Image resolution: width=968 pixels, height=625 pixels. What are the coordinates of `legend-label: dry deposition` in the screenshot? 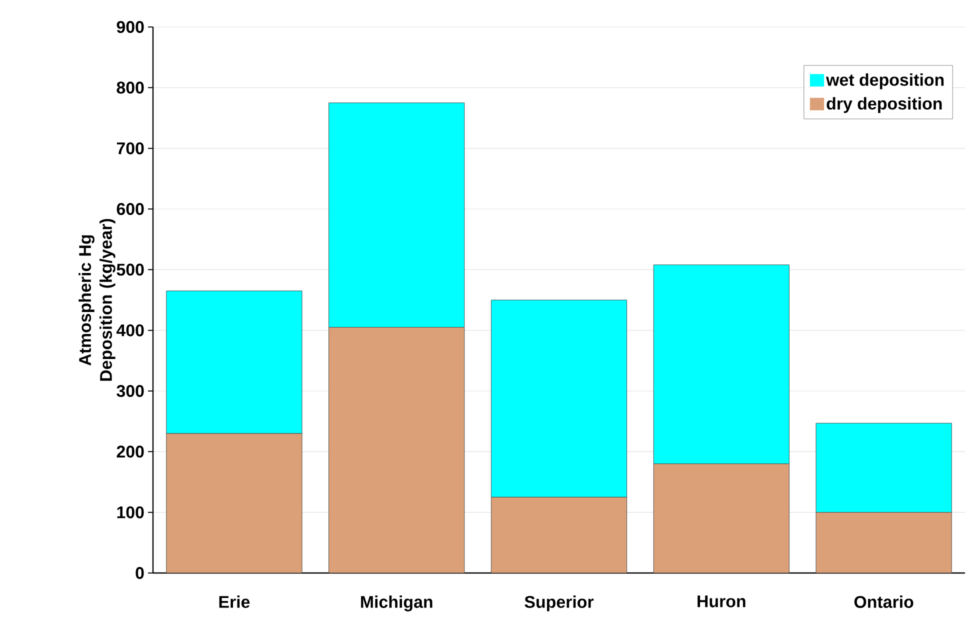 It's located at (884, 105).